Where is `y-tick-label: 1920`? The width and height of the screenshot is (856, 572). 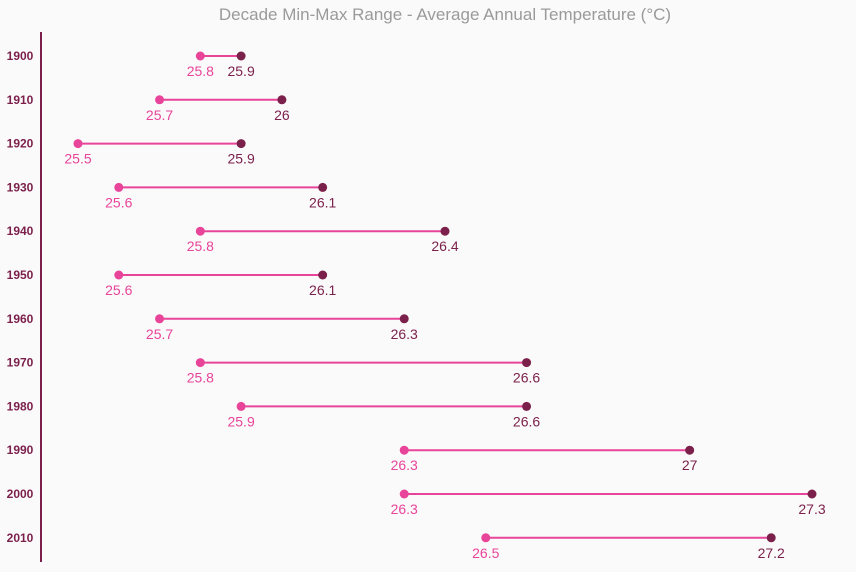
y-tick-label: 1920 is located at coordinates (20, 144).